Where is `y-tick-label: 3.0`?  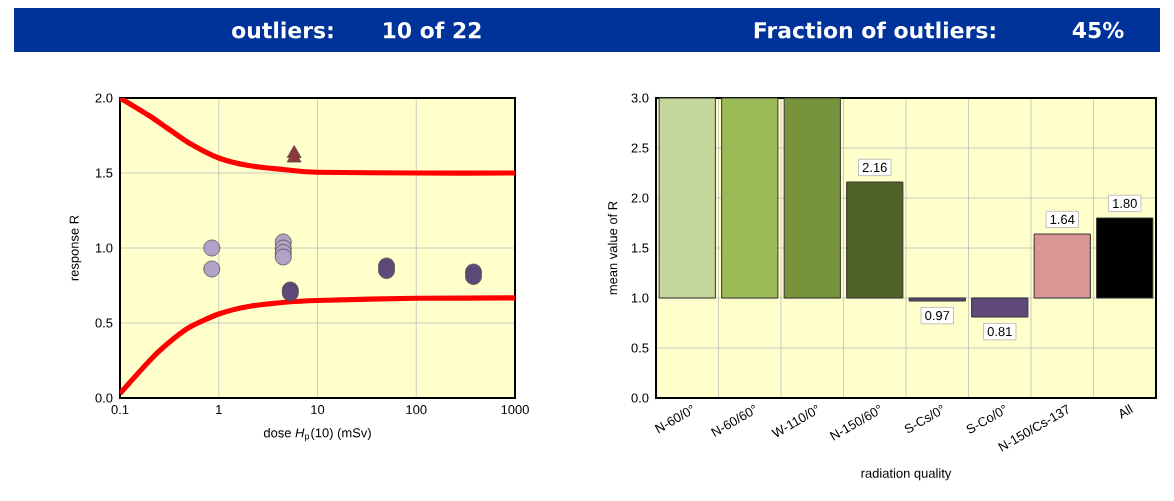 y-tick-label: 3.0 is located at coordinates (640, 98).